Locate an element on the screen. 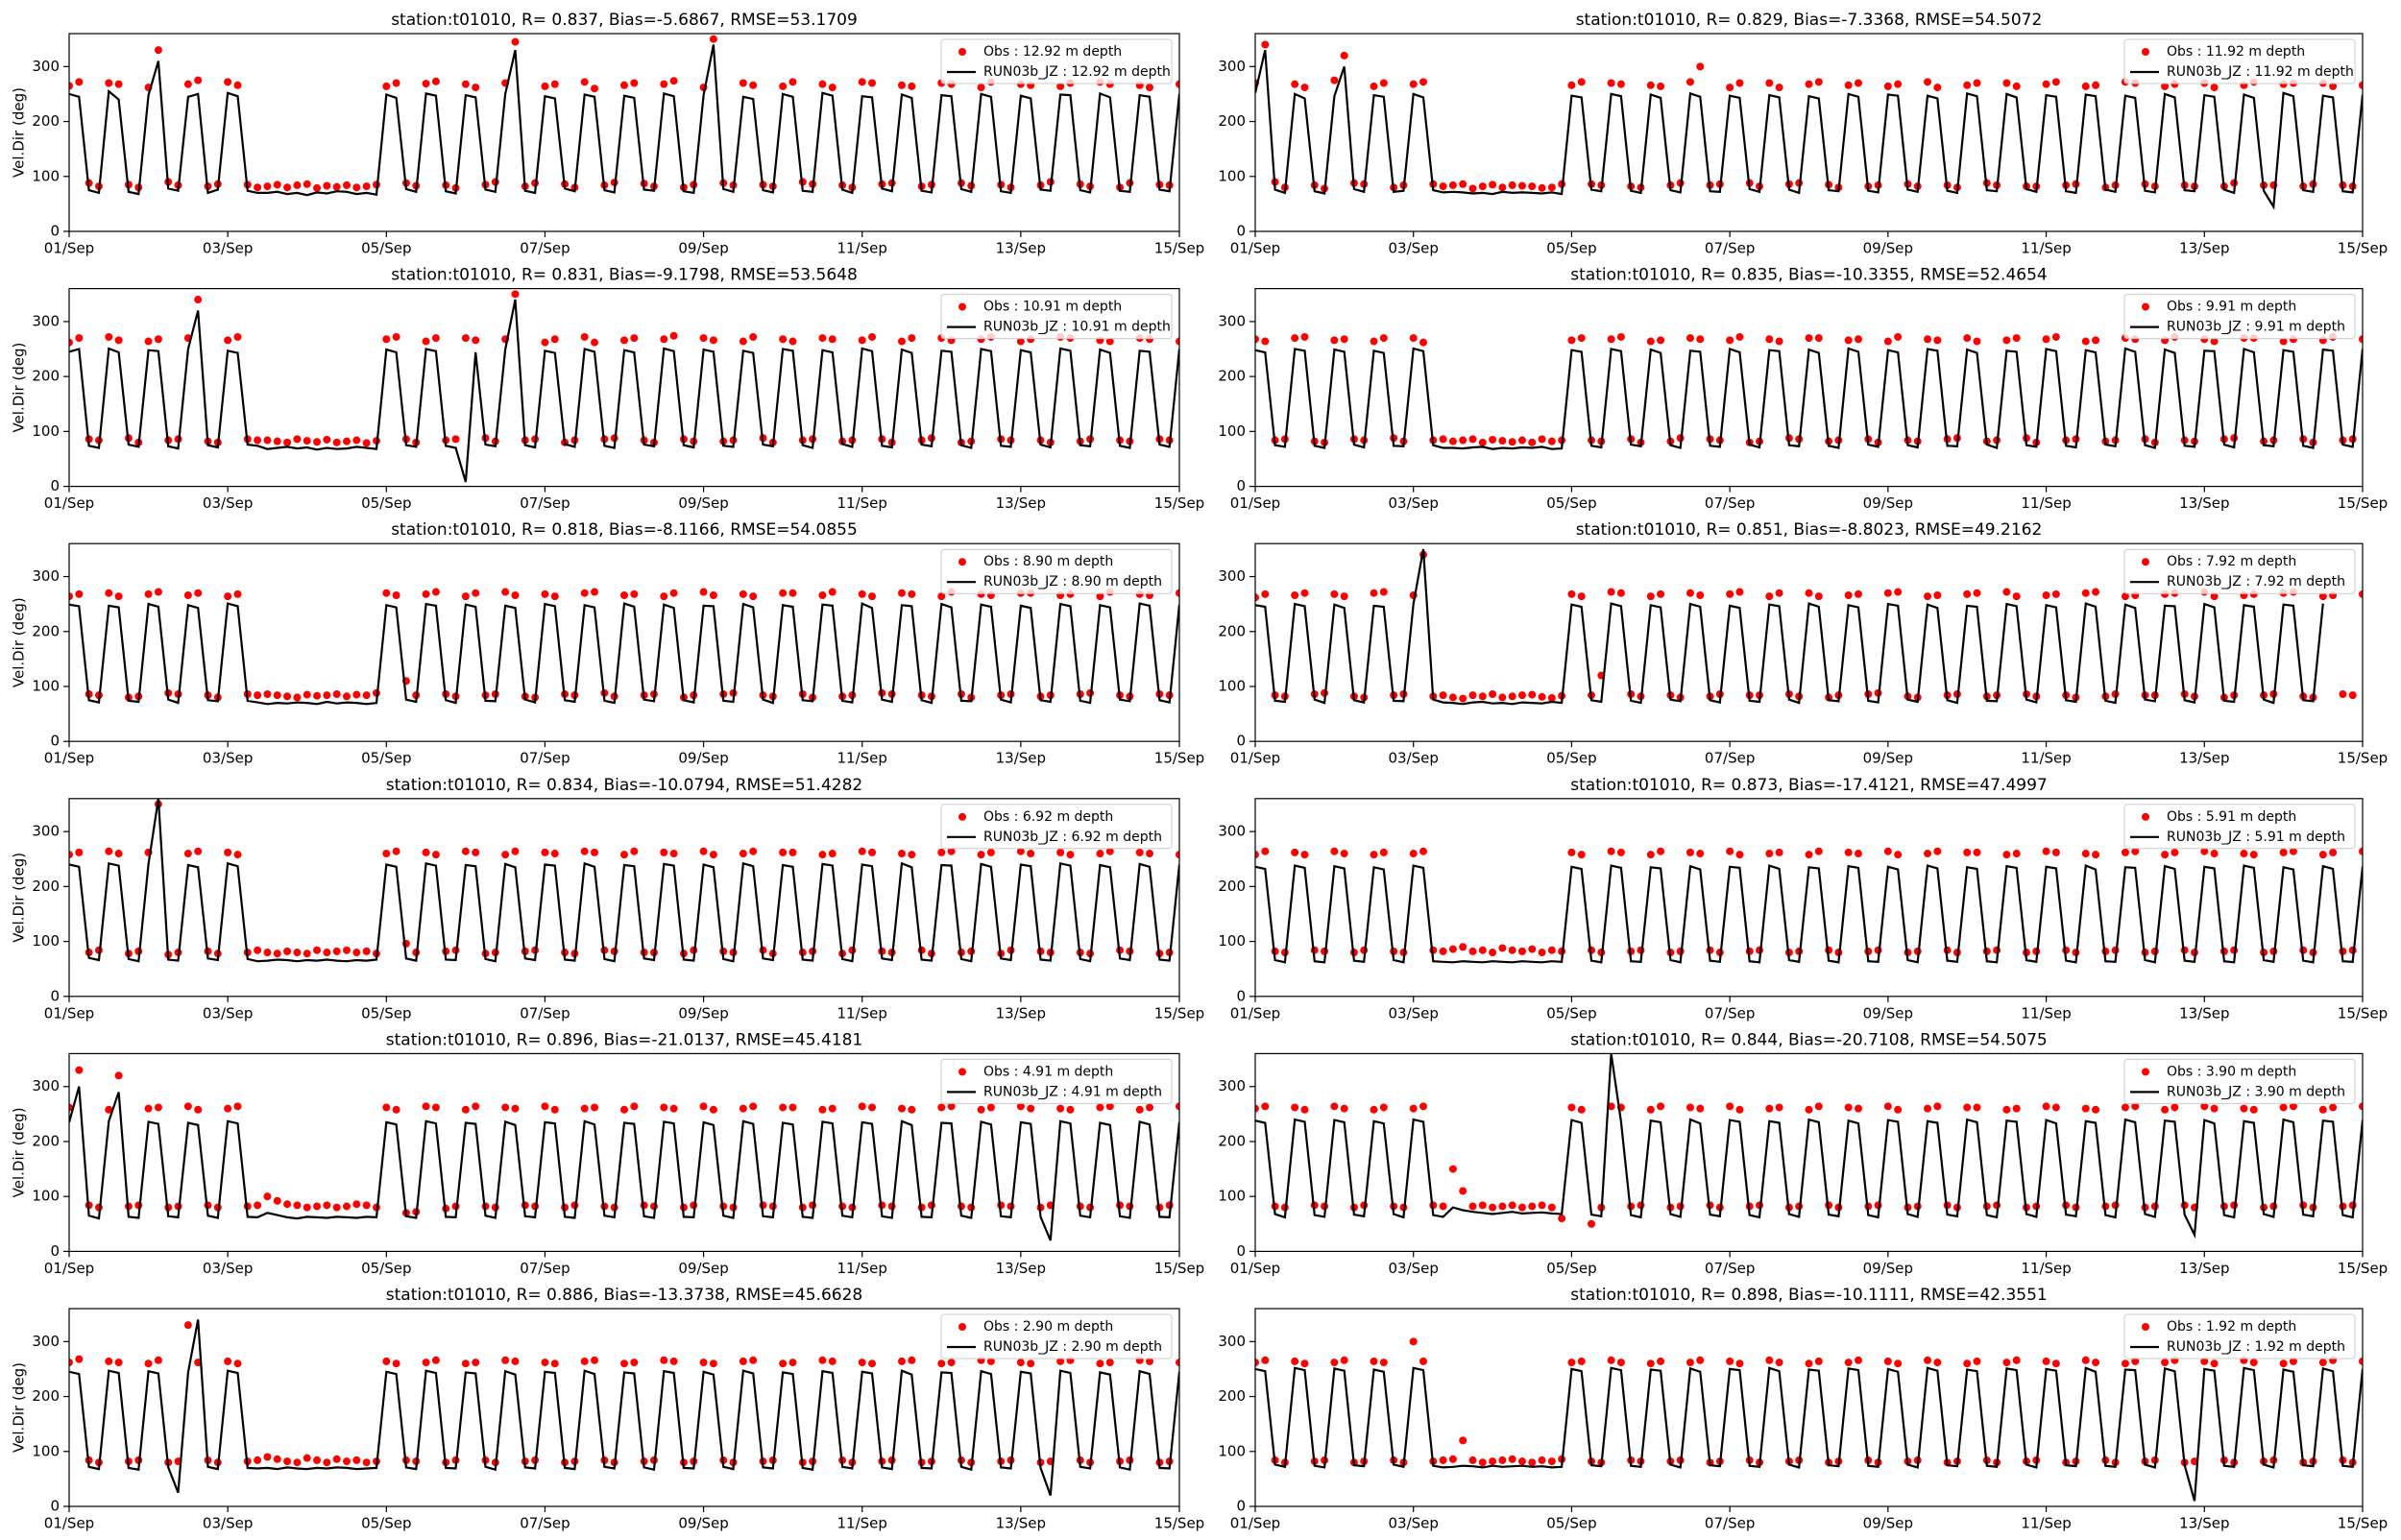 The image size is (2401, 1540). y-tick-label: 200 is located at coordinates (46, 376).